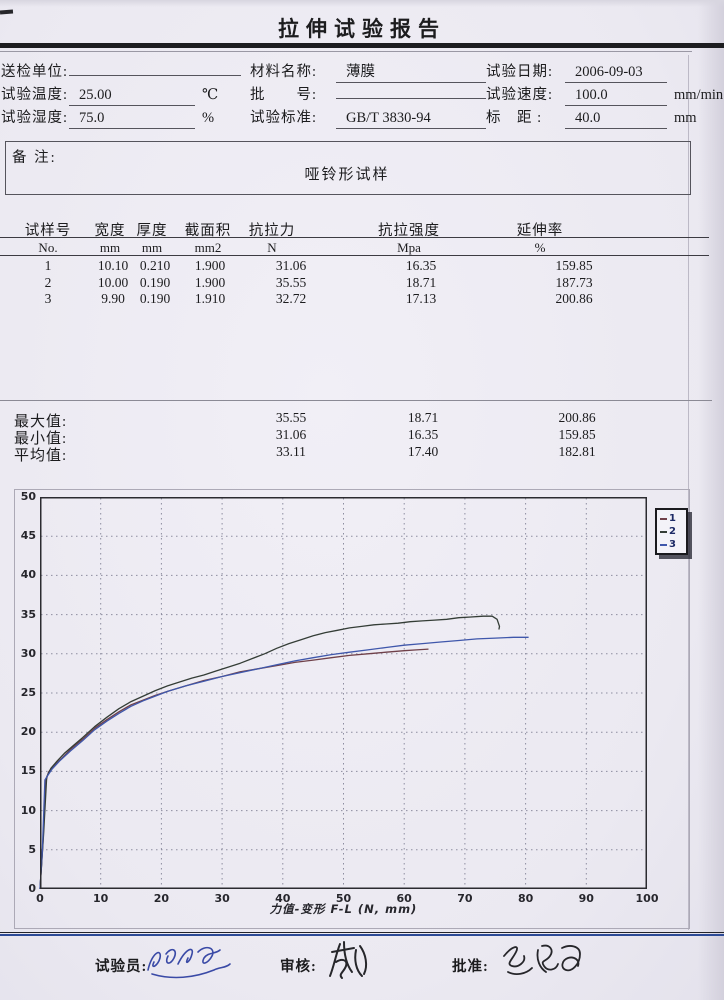 This screenshot has height=1000, width=724. Describe the element at coordinates (525, 898) in the screenshot. I see `x-axis-tick-label: 80` at that location.